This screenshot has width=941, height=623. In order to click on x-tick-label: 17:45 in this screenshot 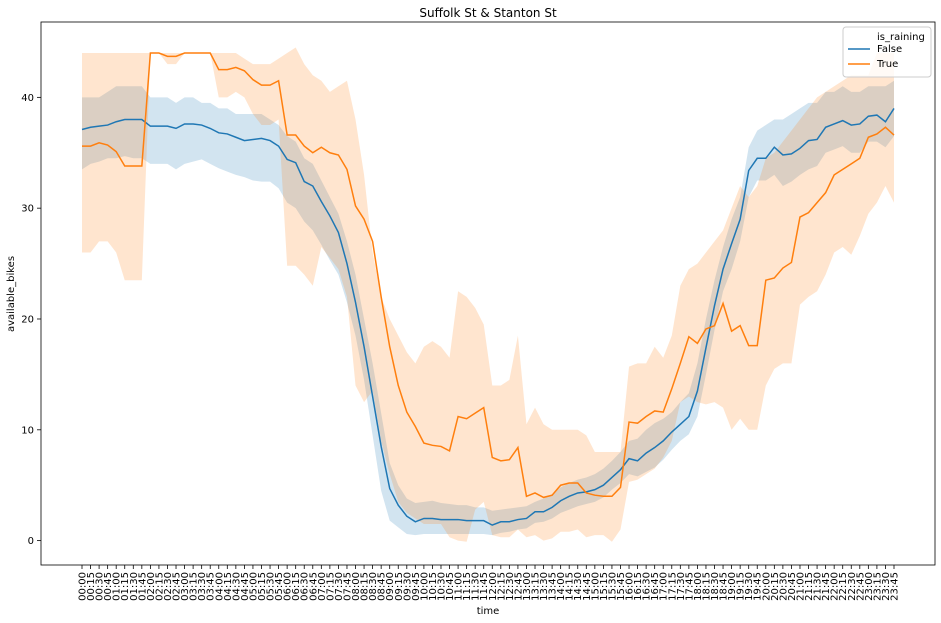, I will do `click(689, 586)`.